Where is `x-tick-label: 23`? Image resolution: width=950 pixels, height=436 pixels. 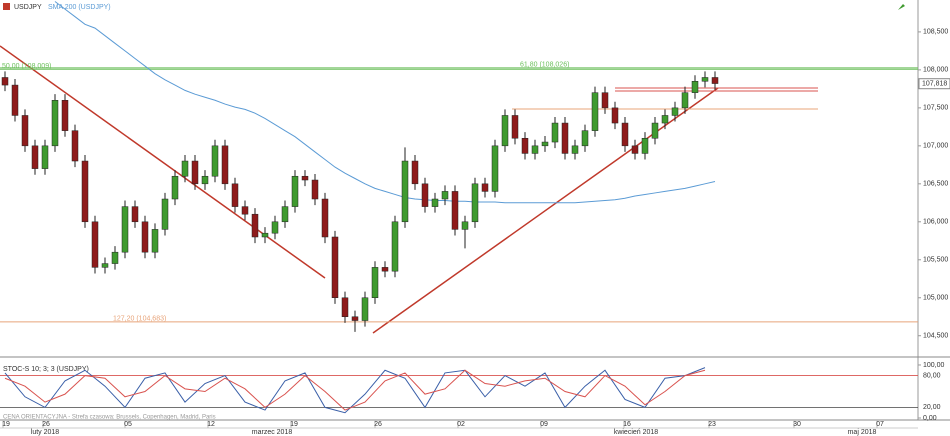
x-tick-label: 23 is located at coordinates (712, 424).